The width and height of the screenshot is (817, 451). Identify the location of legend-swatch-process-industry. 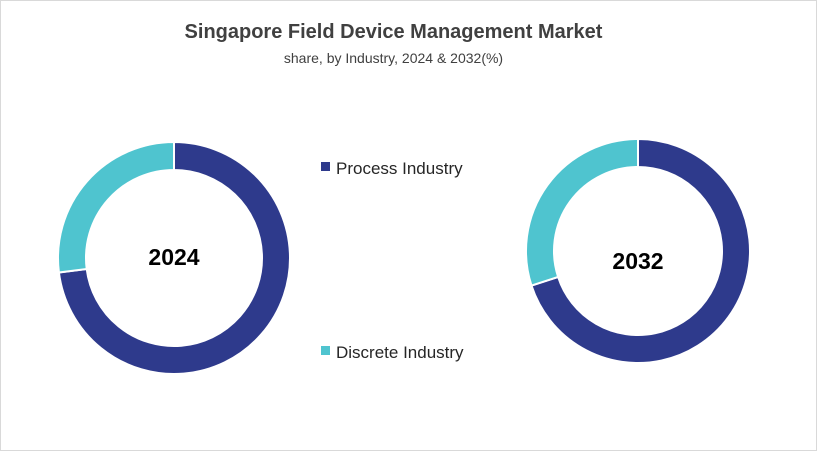
(325, 166).